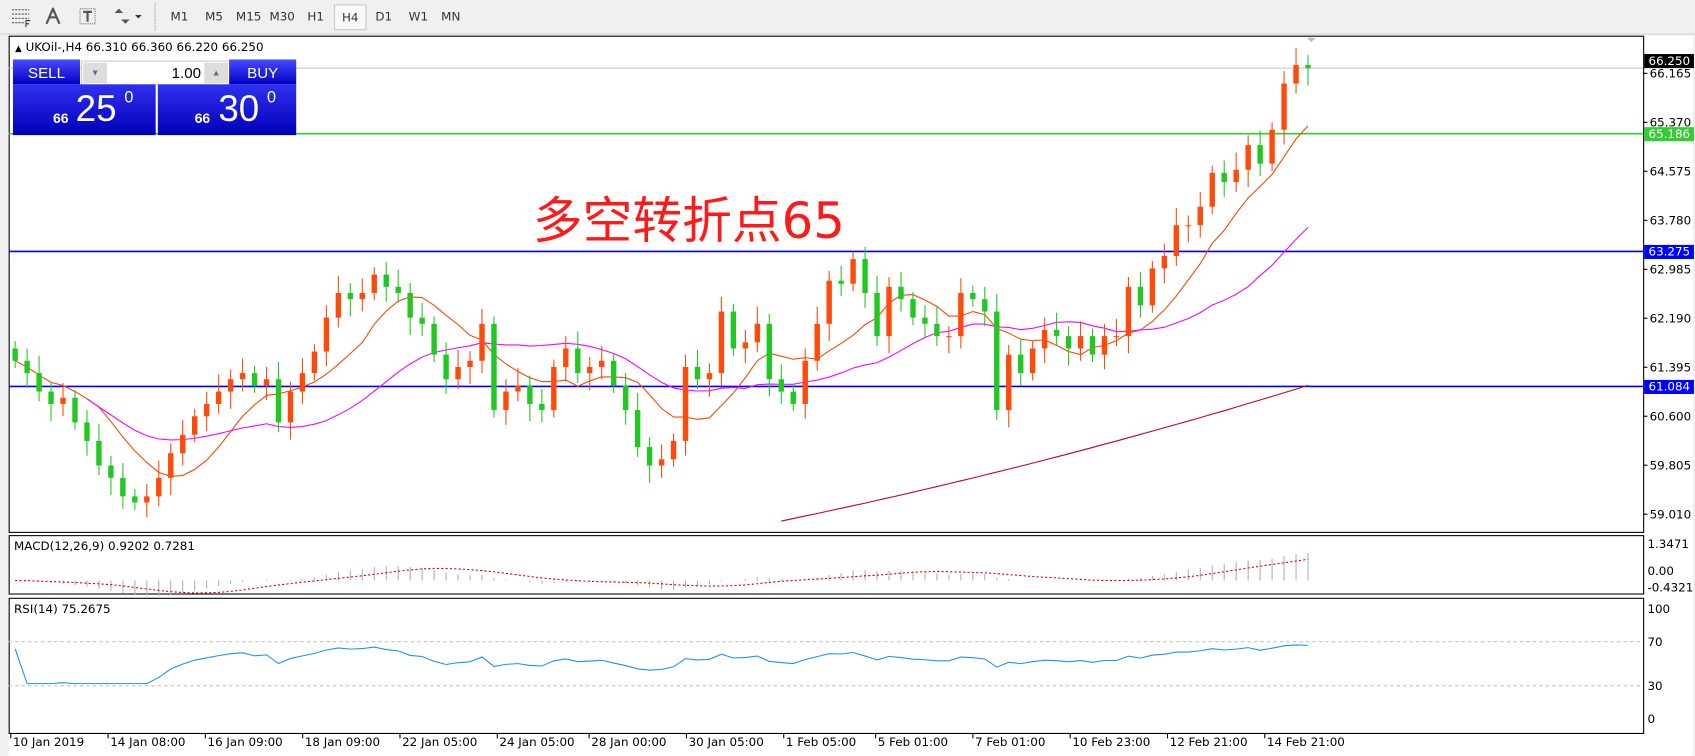 This screenshot has height=756, width=1695. What do you see at coordinates (18, 48) in the screenshot?
I see `collapse-triangle-icon: ▲` at bounding box center [18, 48].